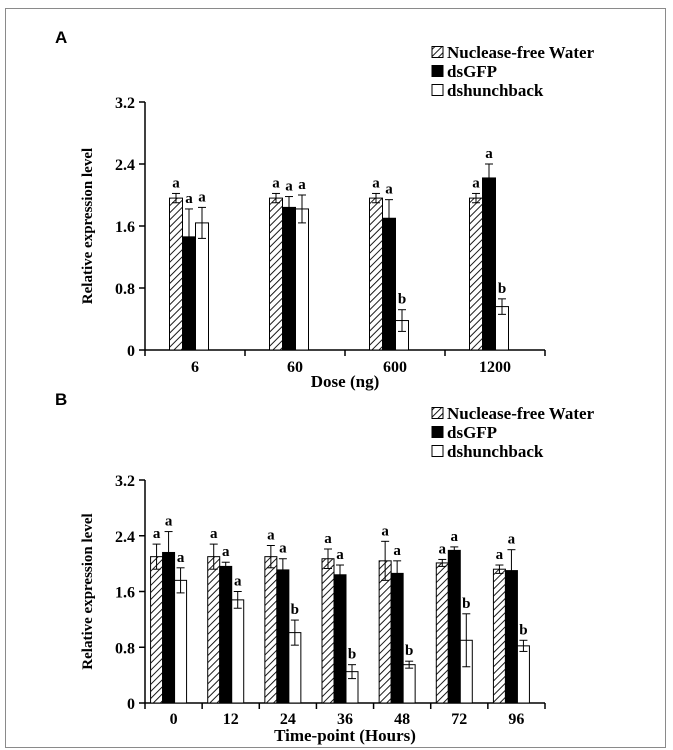  I want to click on x-tick-label: 96, so click(516, 719).